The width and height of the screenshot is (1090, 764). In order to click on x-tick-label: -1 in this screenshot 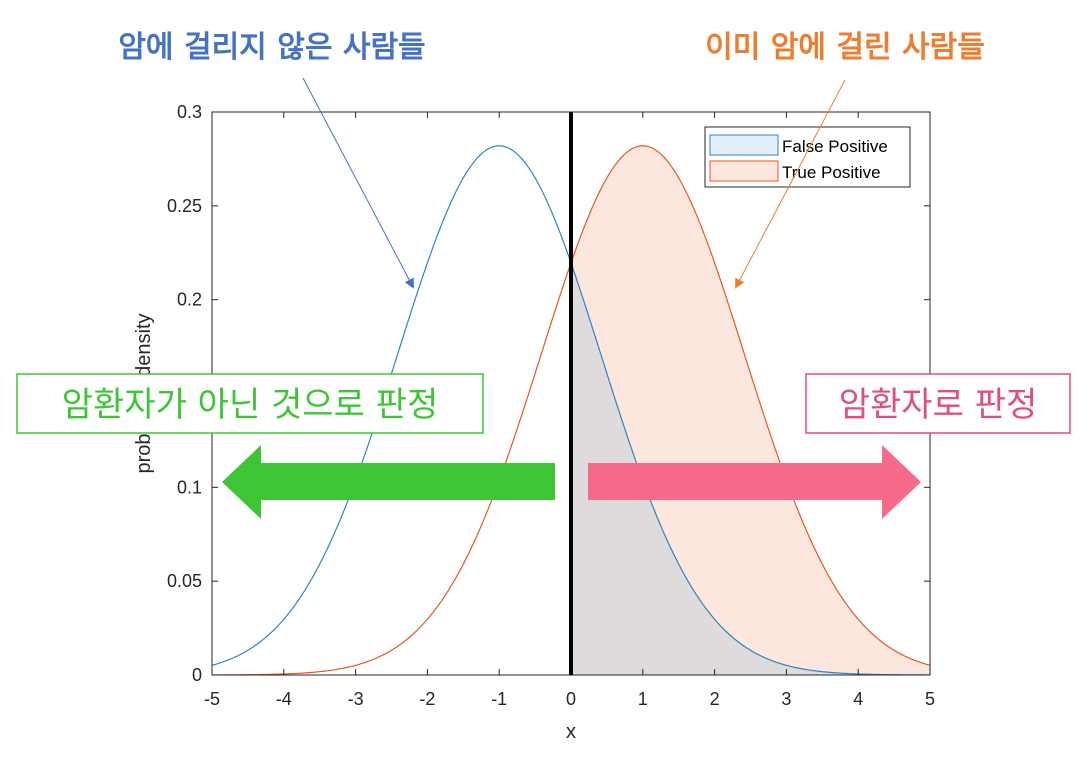, I will do `click(499, 699)`.